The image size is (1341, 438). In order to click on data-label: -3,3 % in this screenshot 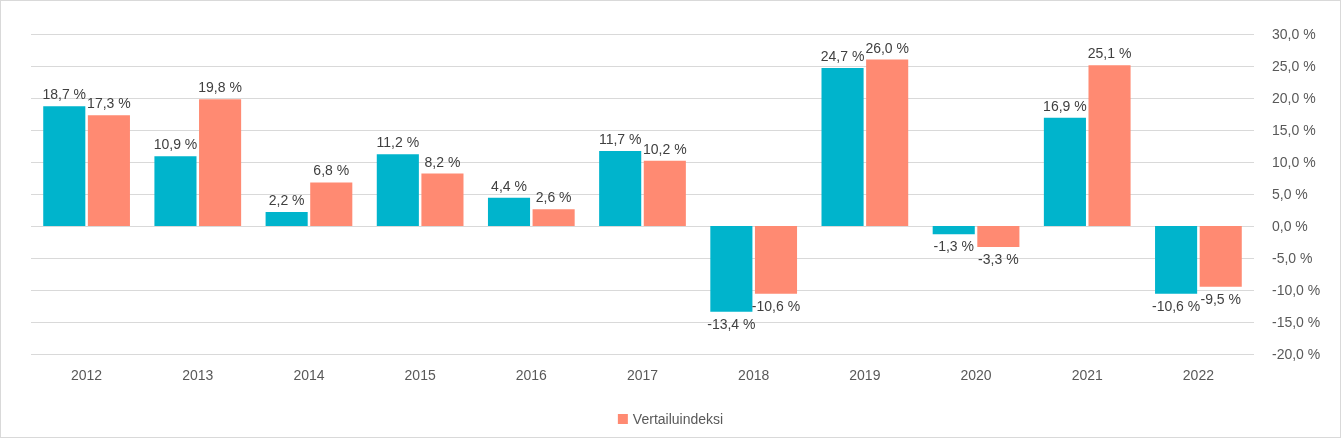, I will do `click(998, 259)`.